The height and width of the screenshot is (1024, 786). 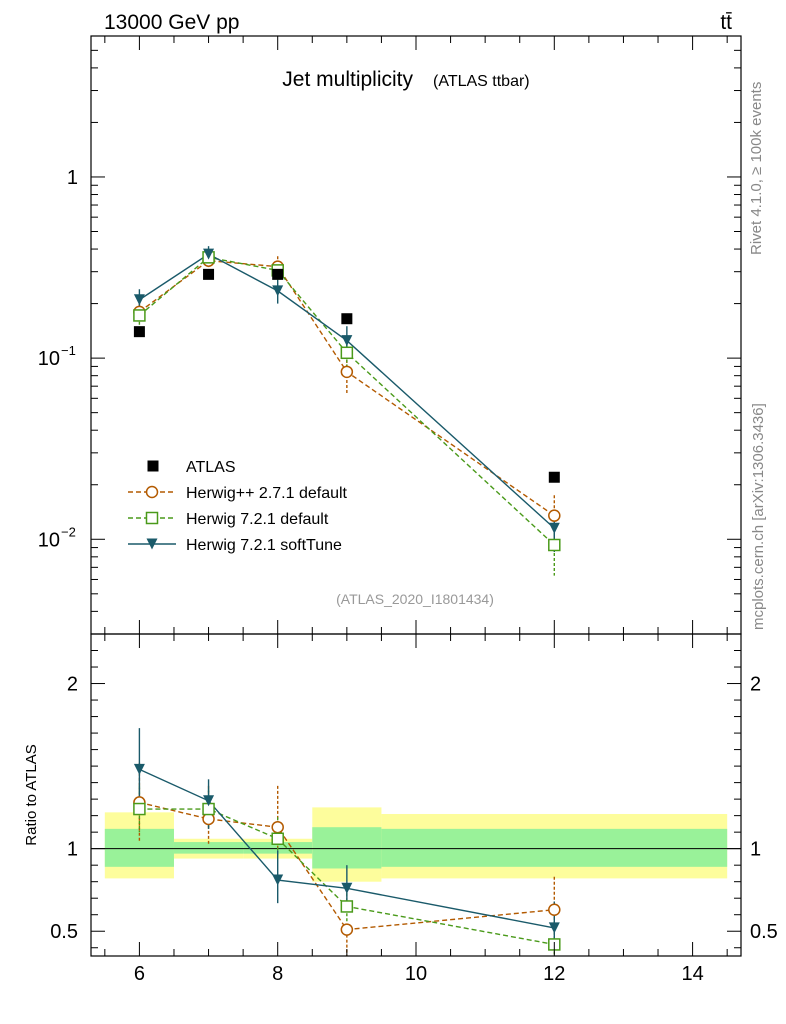 What do you see at coordinates (264, 545) in the screenshot?
I see `legend-label: Herwig 7.2.1 softTune` at bounding box center [264, 545].